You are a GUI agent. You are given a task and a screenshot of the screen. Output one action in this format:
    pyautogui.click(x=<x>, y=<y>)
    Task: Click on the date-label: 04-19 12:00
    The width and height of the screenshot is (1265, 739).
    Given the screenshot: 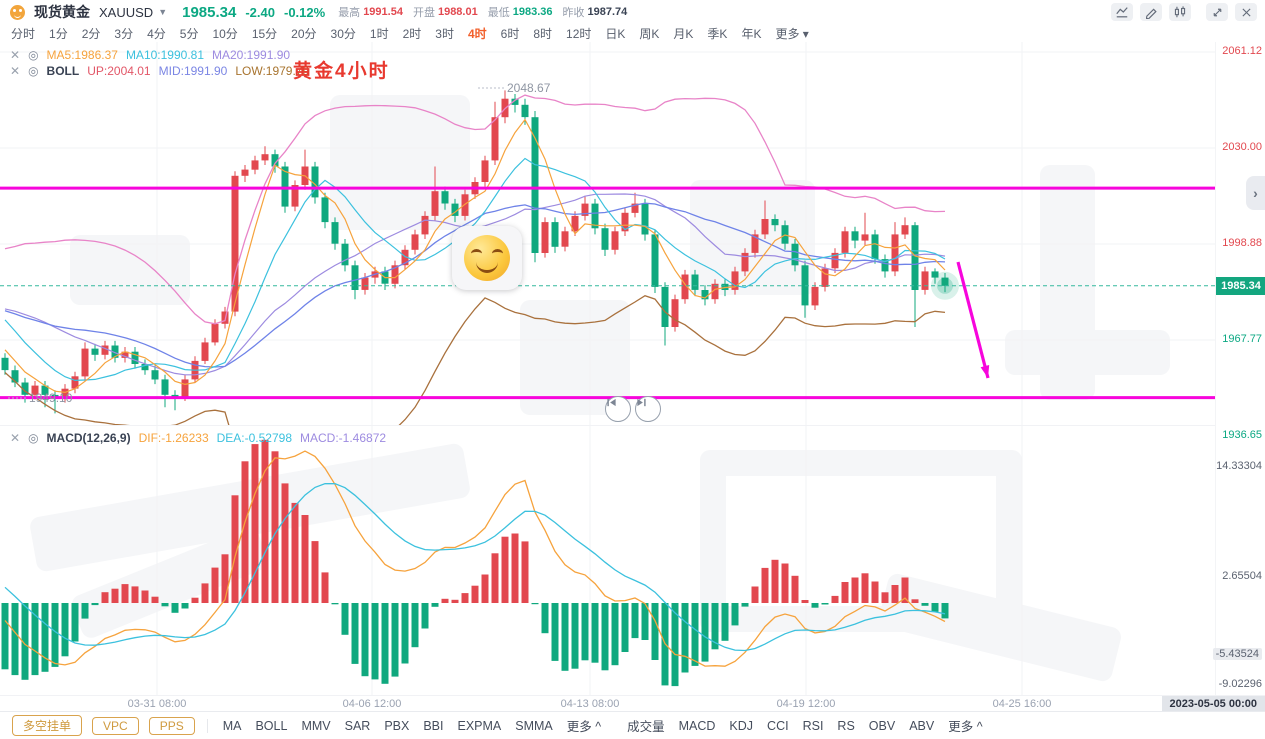 What is the action you would take?
    pyautogui.click(x=806, y=704)
    